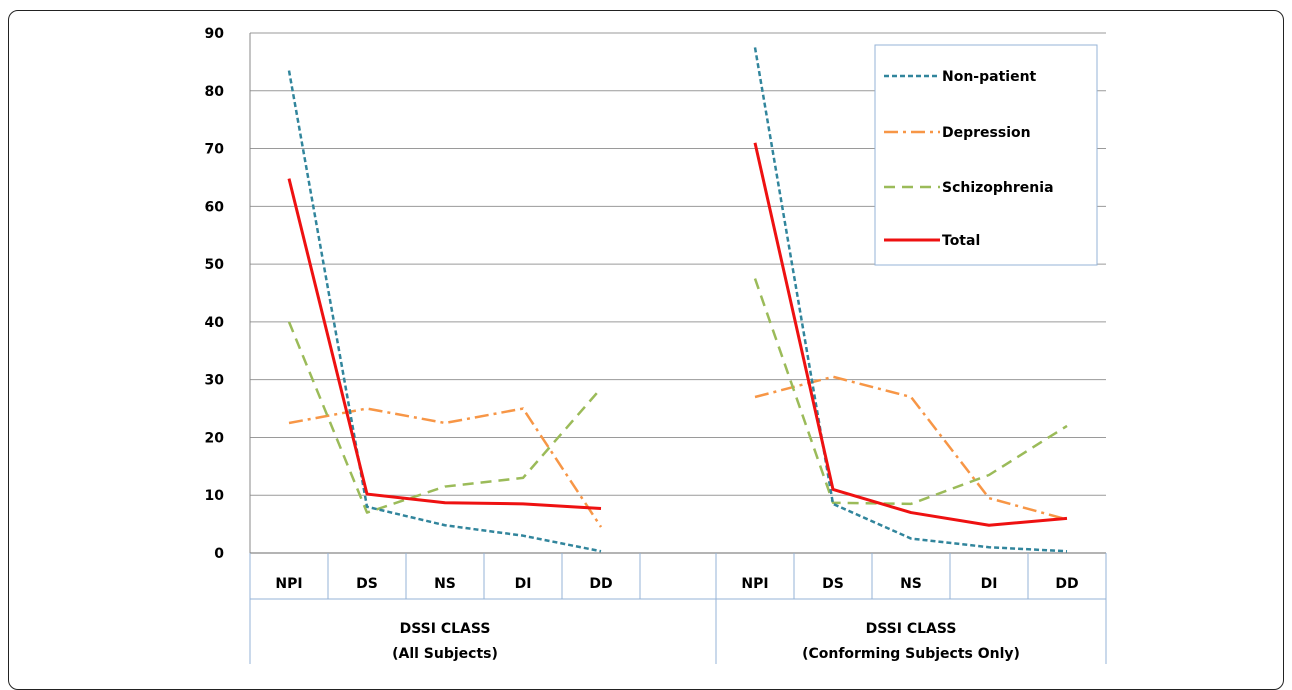 The image size is (1292, 690). I want to click on y-tick-label: 20, so click(215, 438).